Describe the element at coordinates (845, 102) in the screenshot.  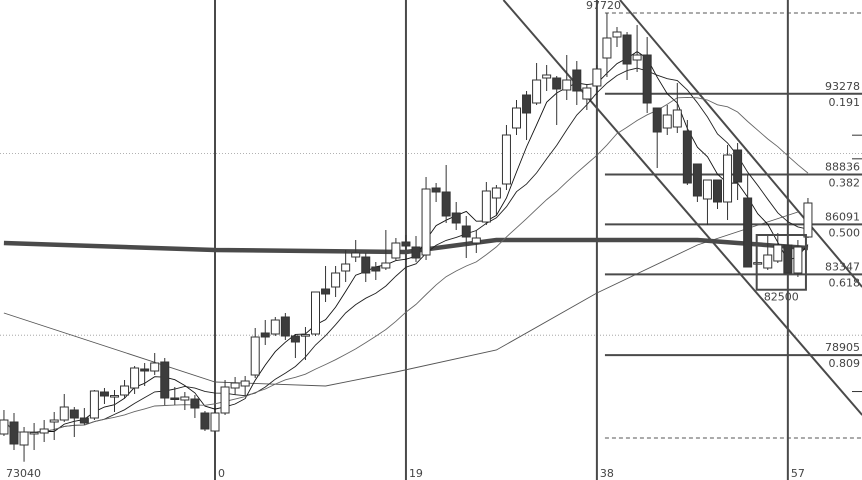
I see `fib-ratio-label: 0.191` at that location.